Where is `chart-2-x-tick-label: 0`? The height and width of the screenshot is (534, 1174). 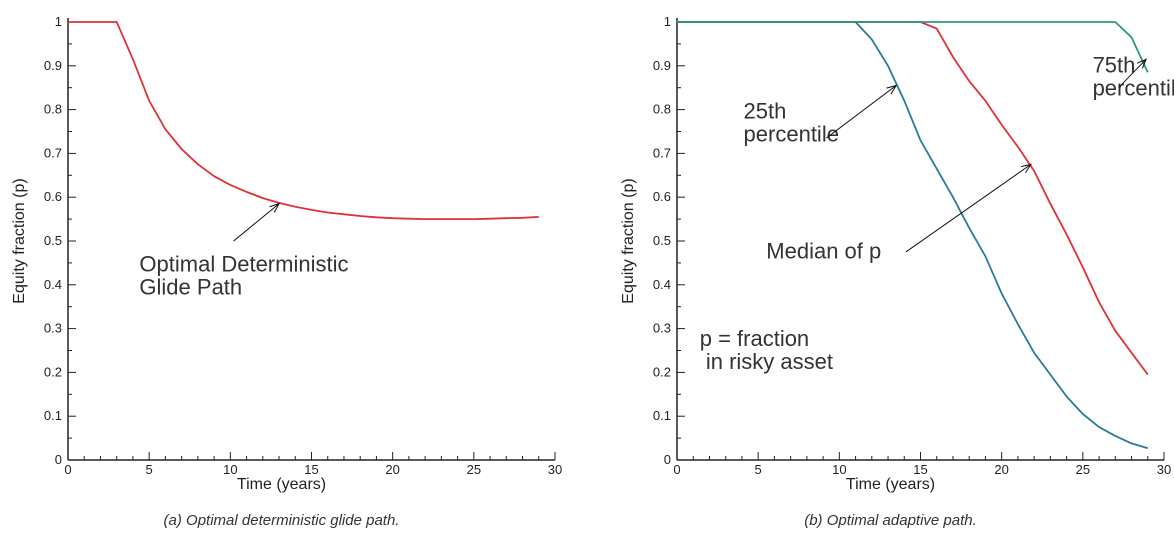 chart-2-x-tick-label: 0 is located at coordinates (676, 469).